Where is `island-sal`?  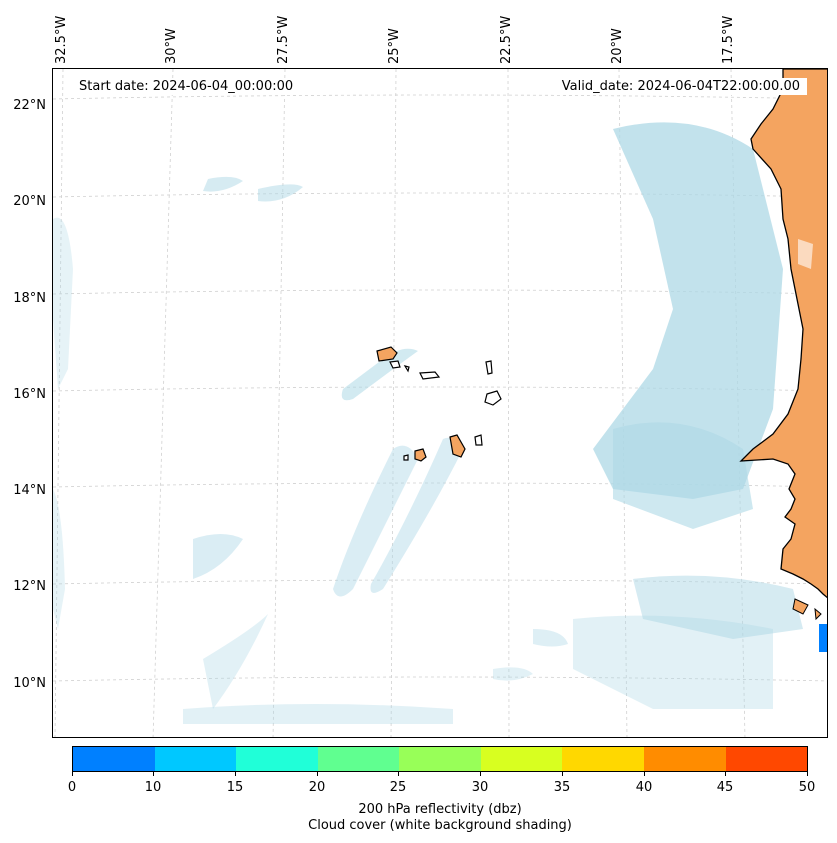 island-sal is located at coordinates (489, 367).